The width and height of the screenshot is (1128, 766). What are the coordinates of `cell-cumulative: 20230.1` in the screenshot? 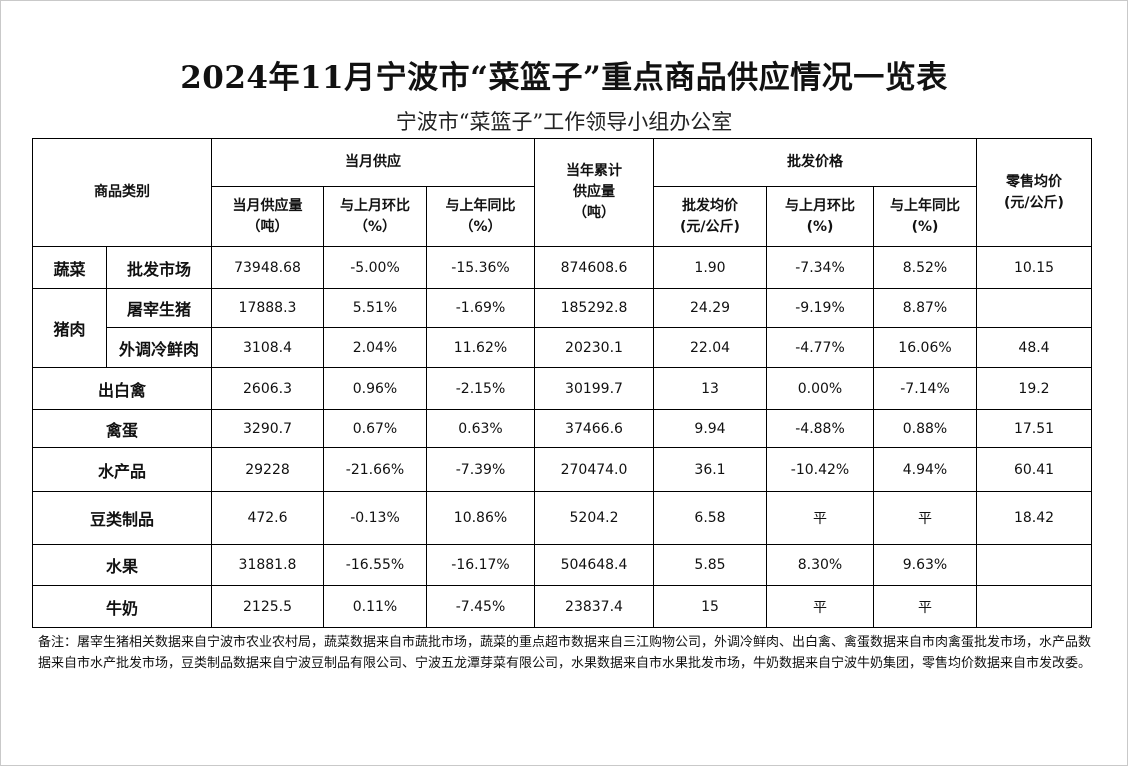 It's located at (594, 347).